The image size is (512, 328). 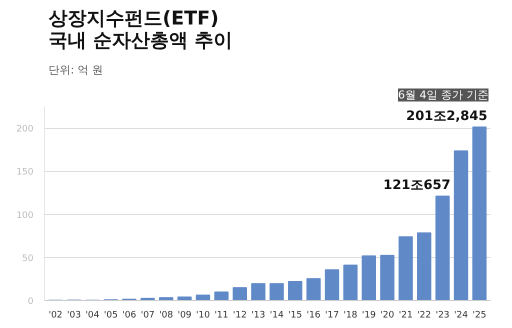 I want to click on y-tick-label: 100, so click(x=25, y=215).